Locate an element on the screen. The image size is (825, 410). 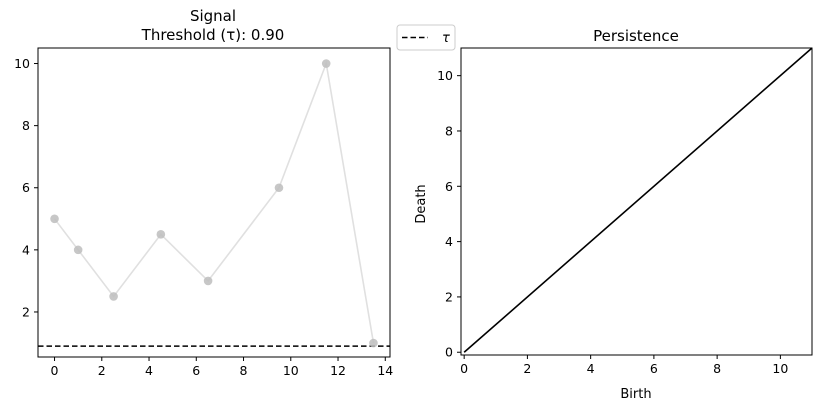
persistence-xlabel: Birth is located at coordinates (635, 394).